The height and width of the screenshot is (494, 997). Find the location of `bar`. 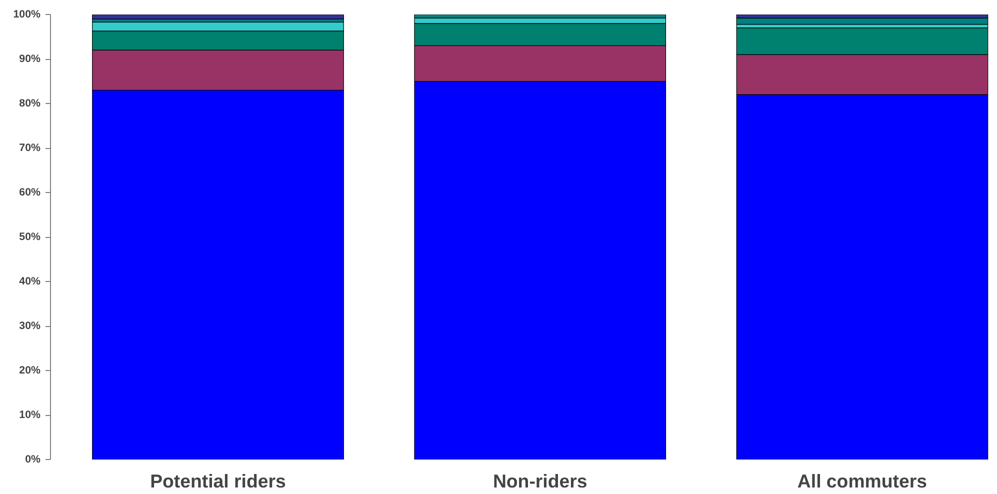

bar is located at coordinates (218, 17).